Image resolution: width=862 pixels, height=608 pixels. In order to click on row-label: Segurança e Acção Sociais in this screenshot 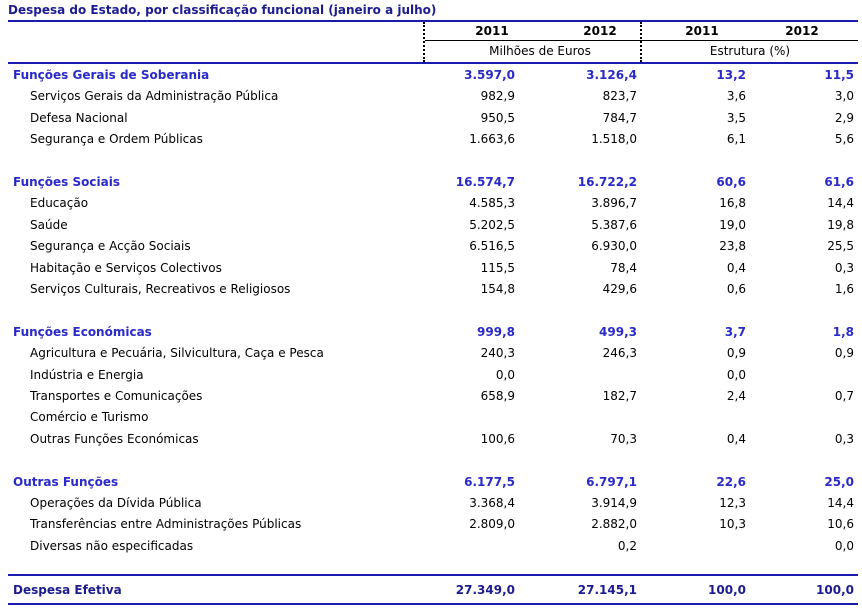, I will do `click(110, 246)`.